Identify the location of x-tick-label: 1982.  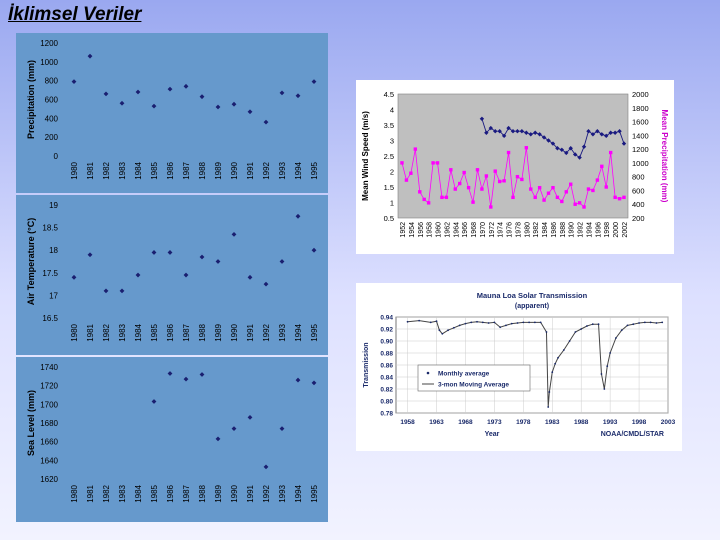
(106, 332).